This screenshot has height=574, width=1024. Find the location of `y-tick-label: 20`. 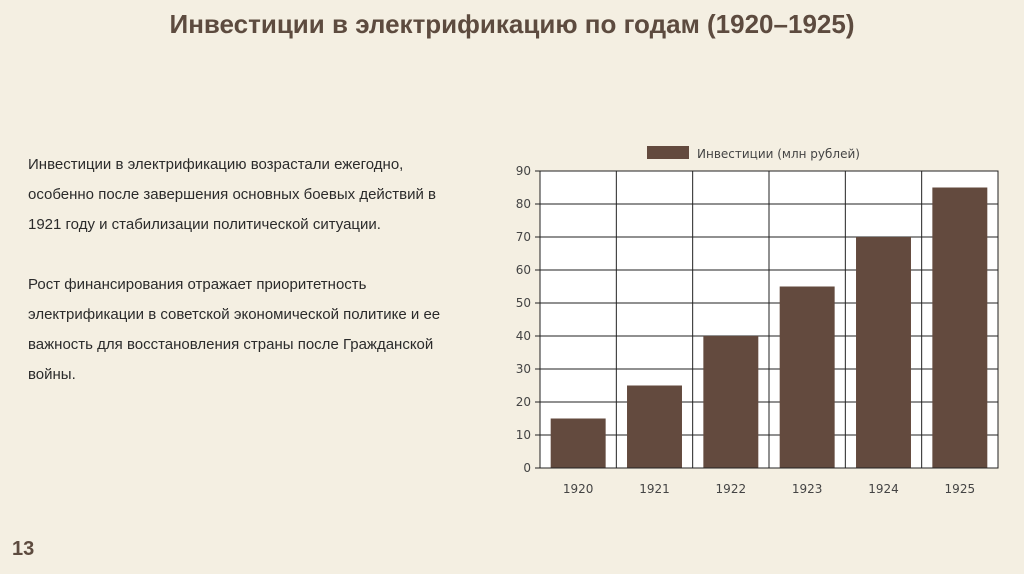

y-tick-label: 20 is located at coordinates (523, 402).